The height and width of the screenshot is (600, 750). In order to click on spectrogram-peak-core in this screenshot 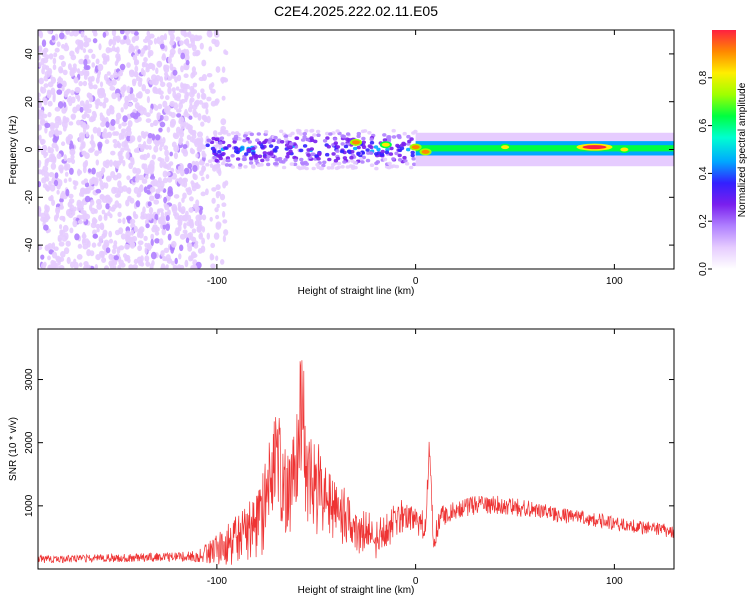, I will do `click(594, 147)`.